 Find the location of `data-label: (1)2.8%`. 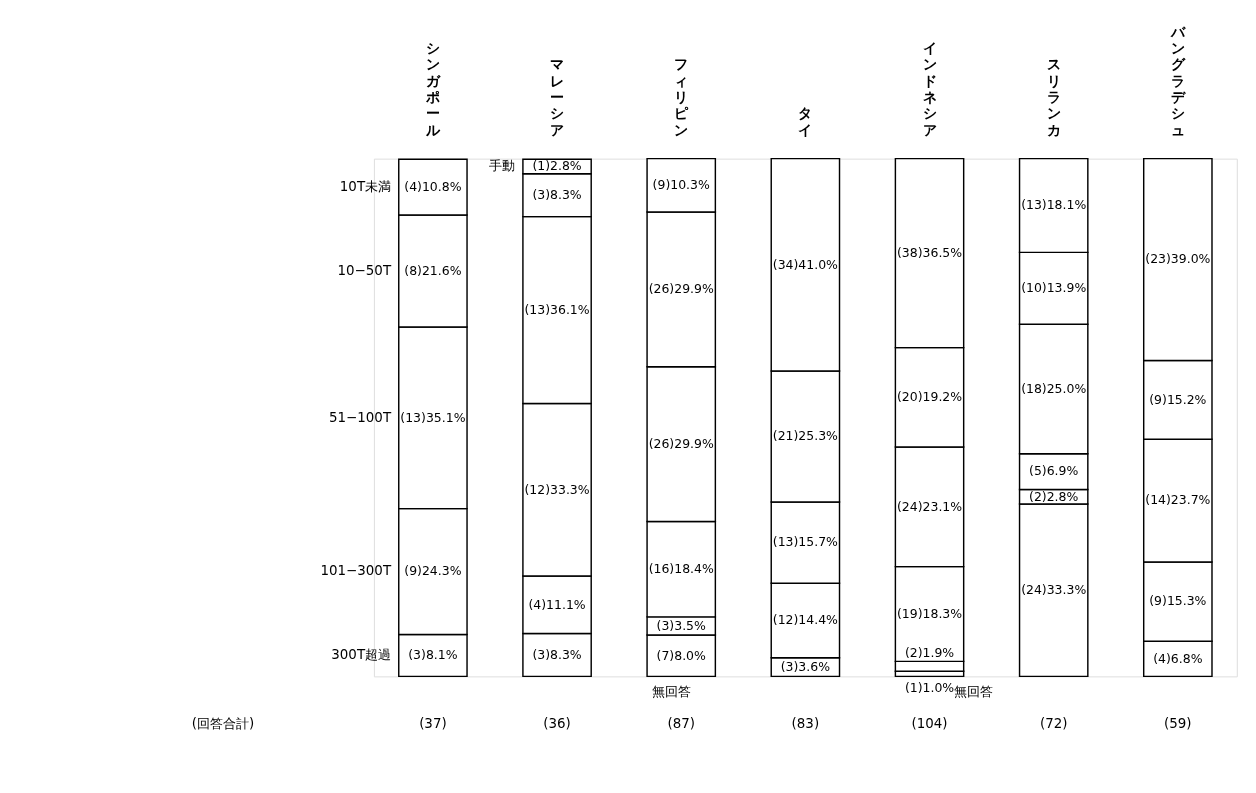

data-label: (1)2.8% is located at coordinates (557, 166).